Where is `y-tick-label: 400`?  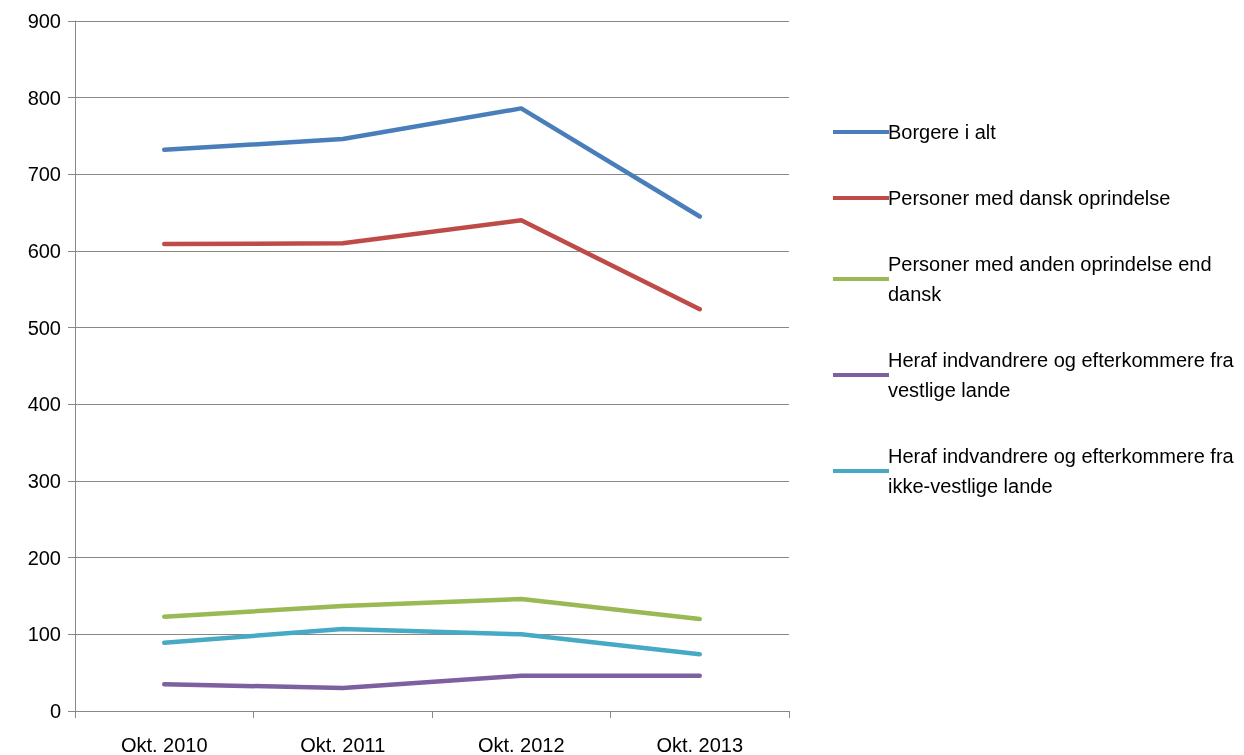 y-tick-label: 400 is located at coordinates (44, 404).